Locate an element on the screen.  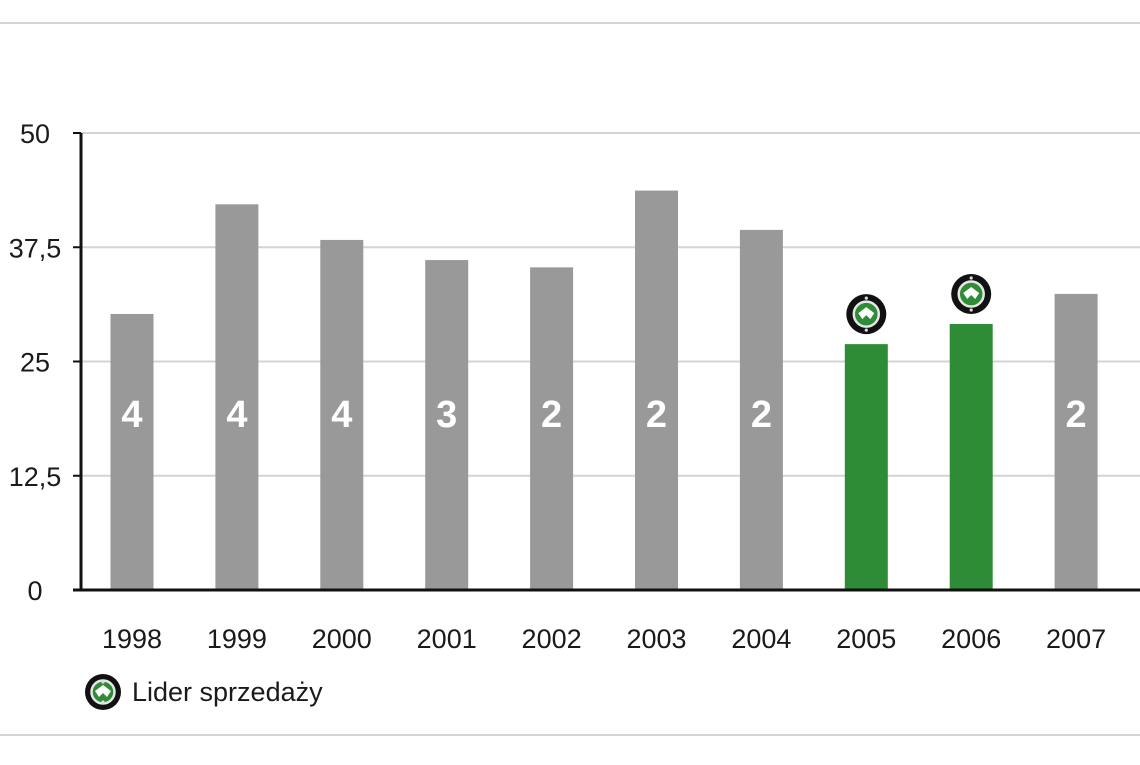
x-tick-label: 2001 is located at coordinates (447, 639).